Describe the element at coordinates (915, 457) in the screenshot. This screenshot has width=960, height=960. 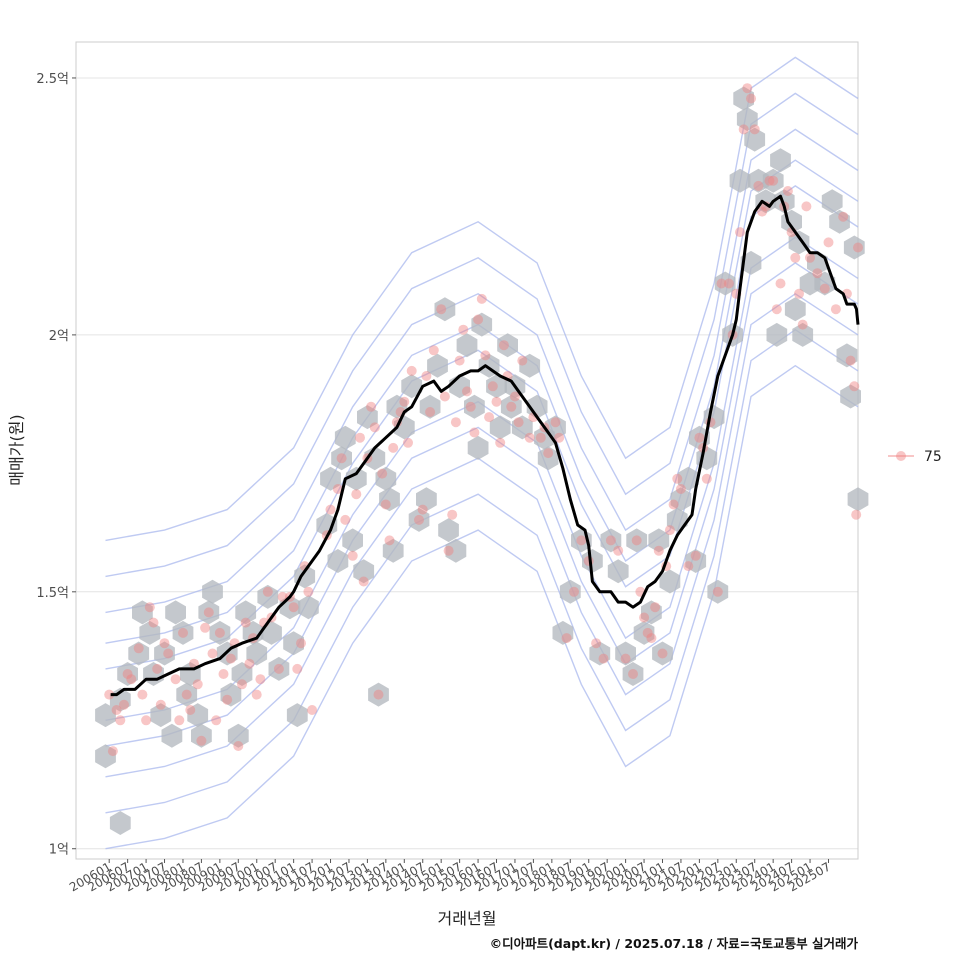
I see `legend: 75` at that location.